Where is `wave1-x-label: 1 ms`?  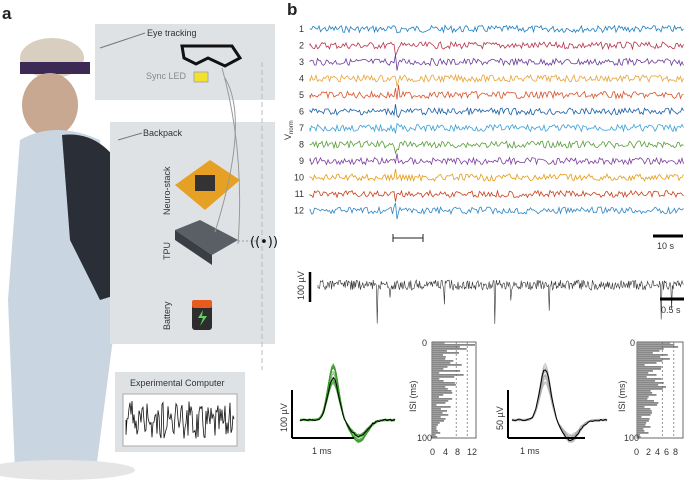 wave1-x-label: 1 ms is located at coordinates (322, 451).